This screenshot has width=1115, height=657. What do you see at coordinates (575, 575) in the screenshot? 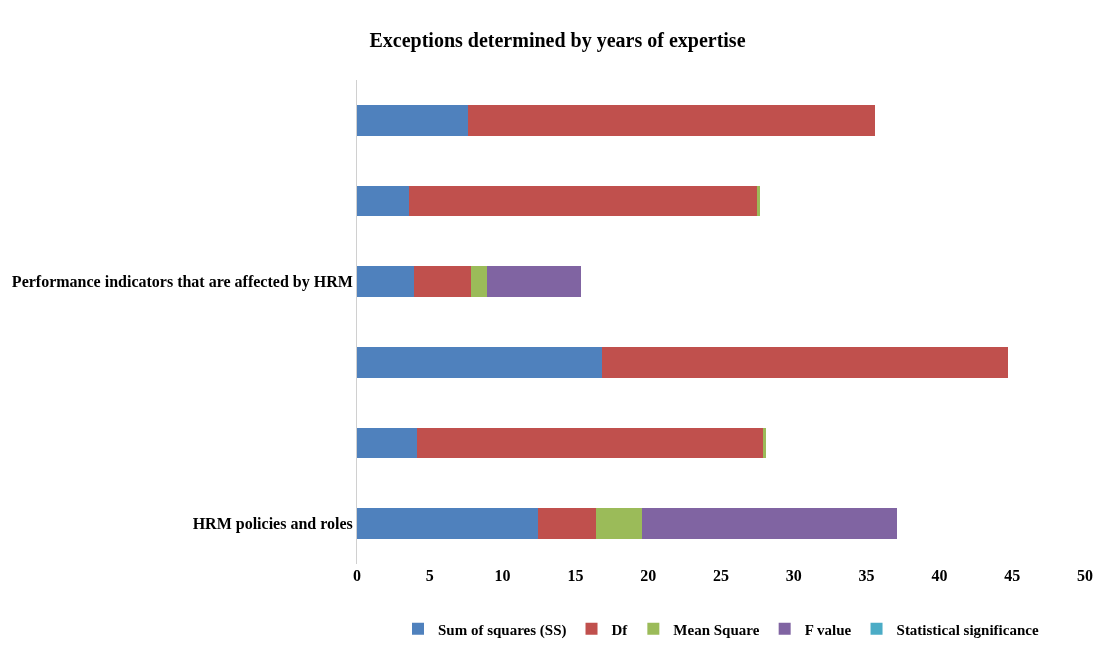
I see `x-tick-label: 15` at bounding box center [575, 575].